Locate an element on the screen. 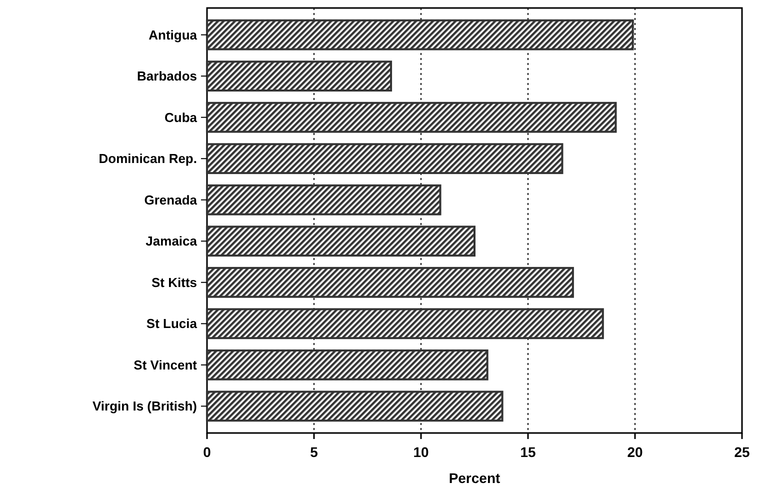 This screenshot has height=495, width=760. x-tick-label: 25 is located at coordinates (742, 452).